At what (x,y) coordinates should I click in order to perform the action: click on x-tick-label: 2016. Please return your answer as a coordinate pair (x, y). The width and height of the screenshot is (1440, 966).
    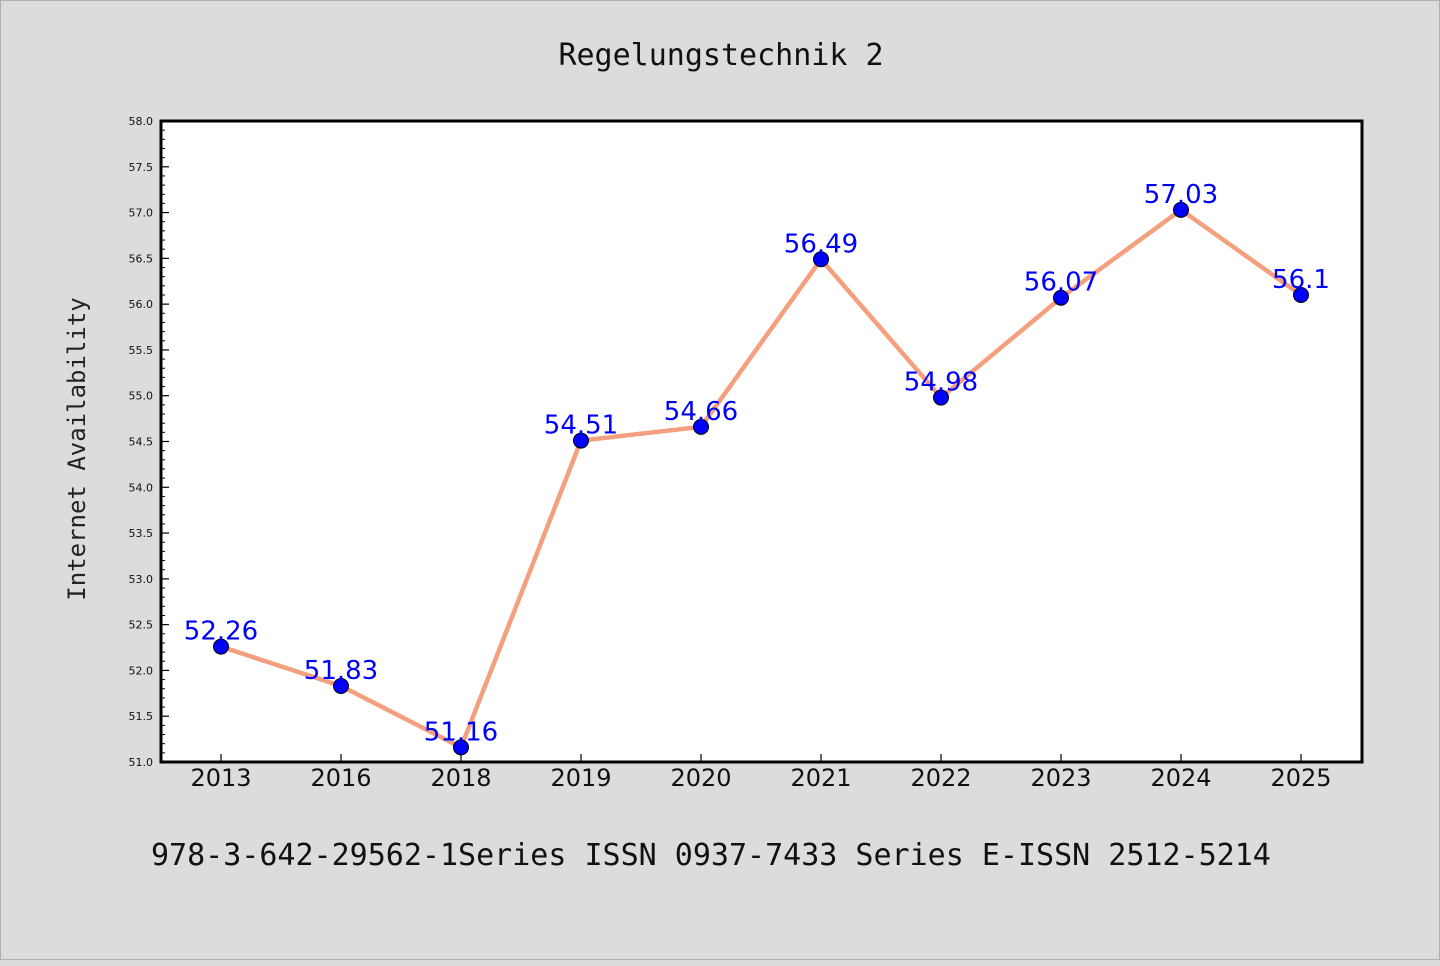
    Looking at the image, I should click on (340, 778).